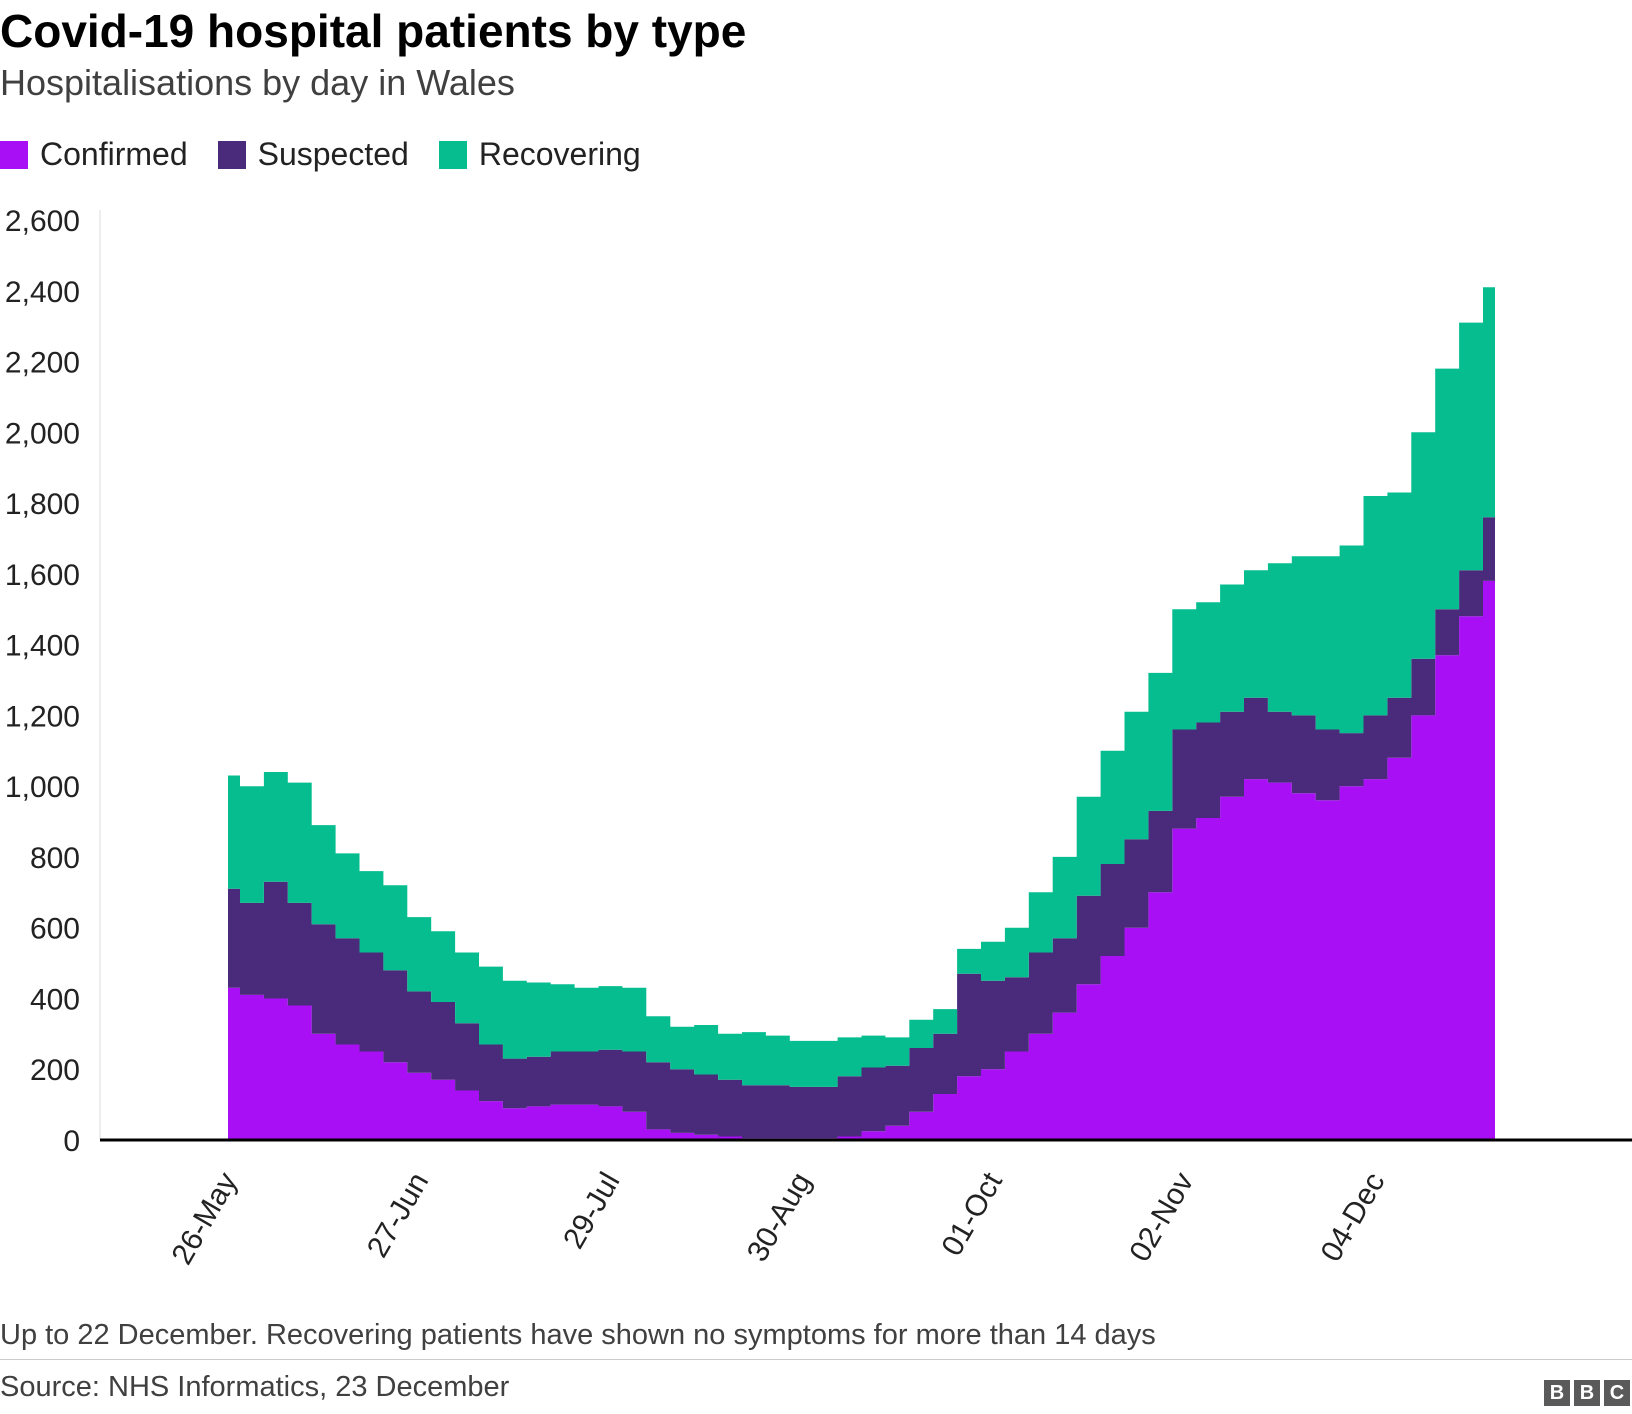 The width and height of the screenshot is (1632, 1414). I want to click on y-tick-label: 1,000, so click(42, 787).